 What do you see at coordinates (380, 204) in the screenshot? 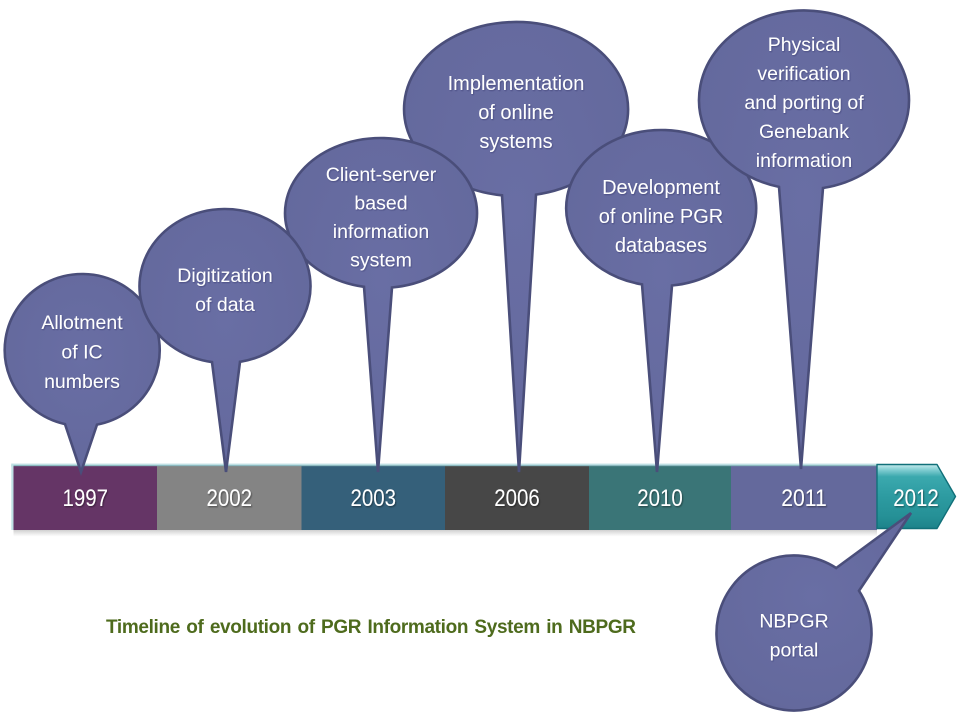
I see `svg-text: based` at bounding box center [380, 204].